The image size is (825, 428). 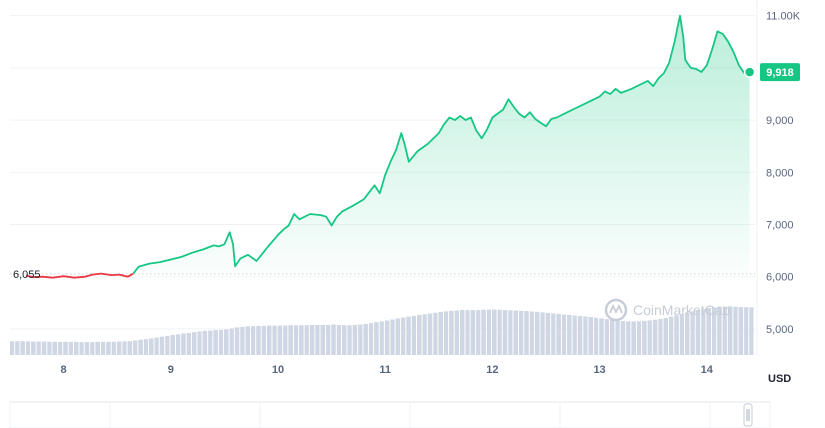 I want to click on x-tick-label: 14, so click(x=707, y=370).